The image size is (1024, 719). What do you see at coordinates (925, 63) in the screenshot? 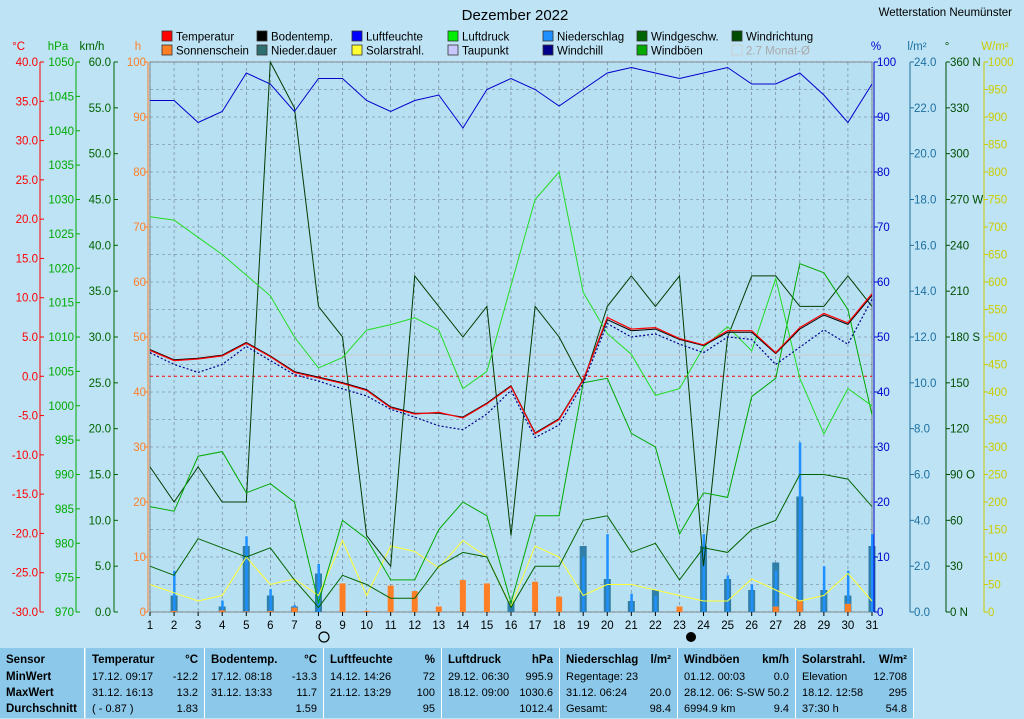
I see `rain-axis-tick-label: 24.0` at bounding box center [925, 63].